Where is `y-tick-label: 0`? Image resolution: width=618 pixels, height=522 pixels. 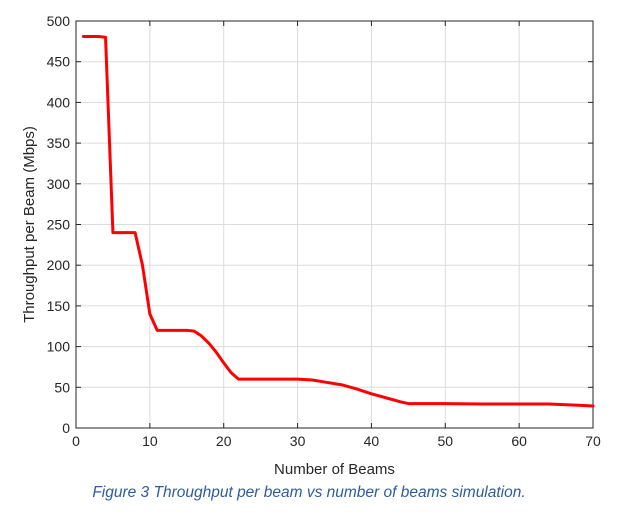
y-tick-label: 0 is located at coordinates (66, 428).